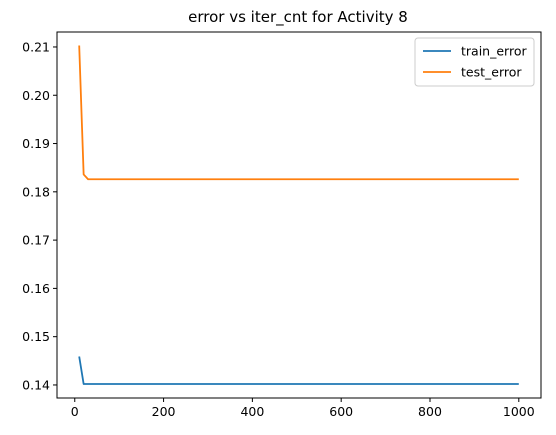 The width and height of the screenshot is (556, 435). I want to click on x-tick-label: 0, so click(75, 411).